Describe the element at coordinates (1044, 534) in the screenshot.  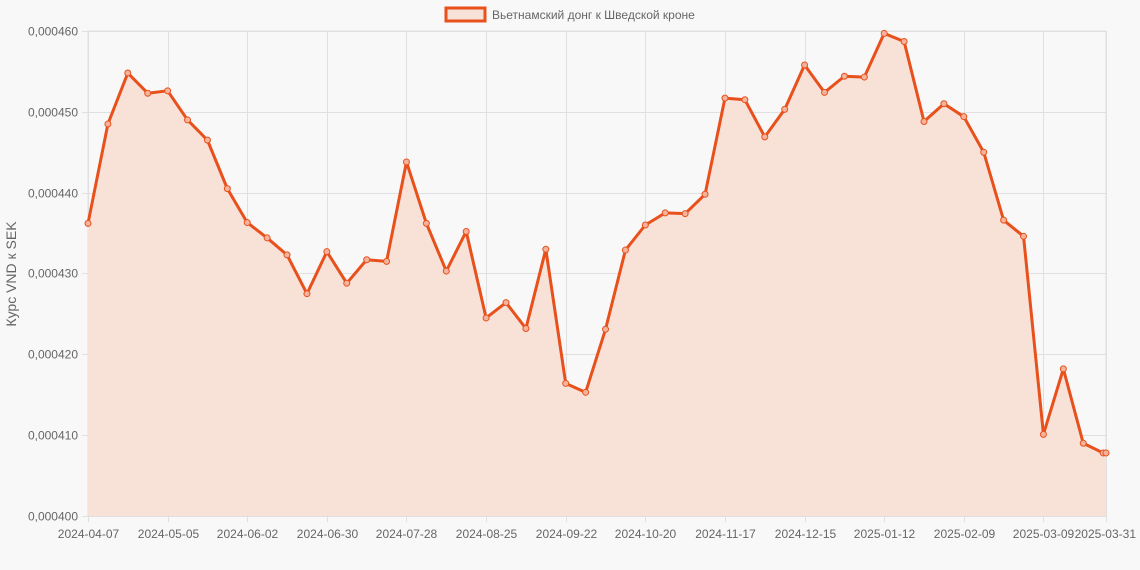
I see `x-tick-label: 2025-03-09` at that location.